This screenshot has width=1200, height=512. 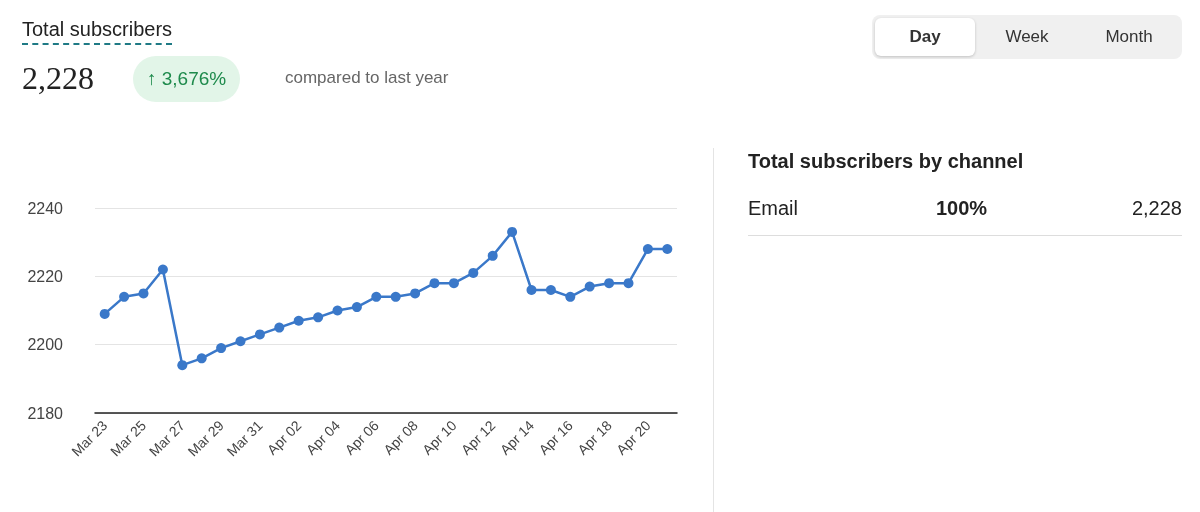 I want to click on x-tick-label: Apr 02, so click(x=284, y=437).